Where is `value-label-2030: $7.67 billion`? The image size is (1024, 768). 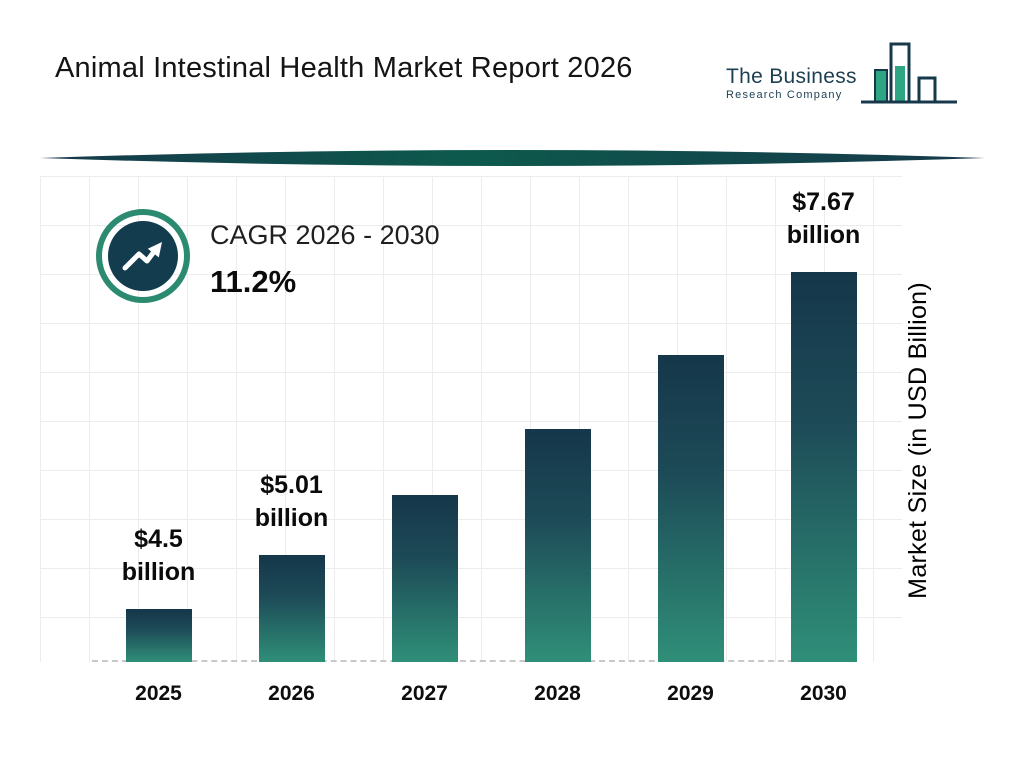 value-label-2030: $7.67 billion is located at coordinates (823, 218).